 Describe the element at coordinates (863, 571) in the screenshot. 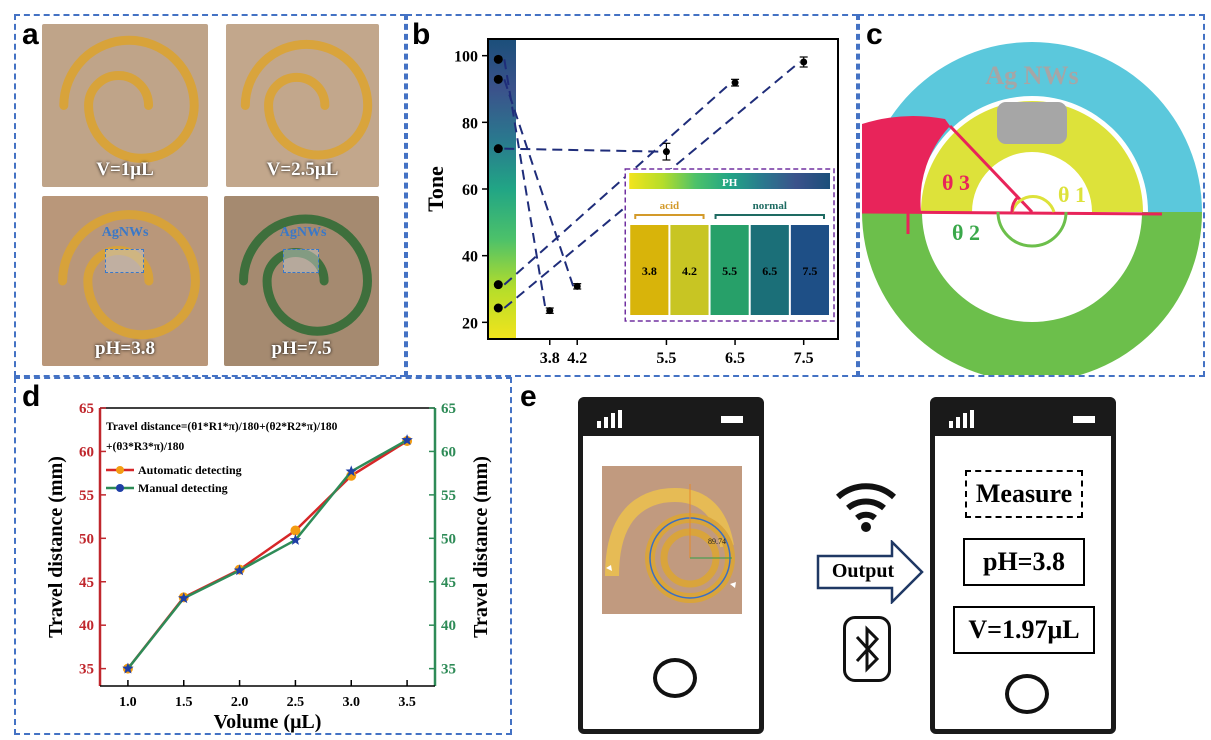

I see `output-label: Output` at that location.